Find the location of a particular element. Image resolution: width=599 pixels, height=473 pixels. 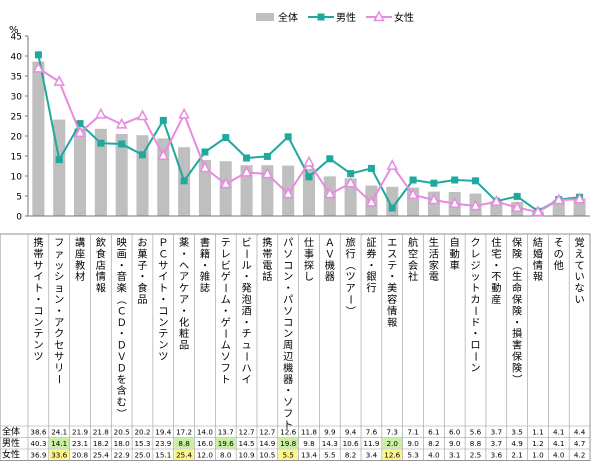

category-label-char: ン is located at coordinates (38, 323).